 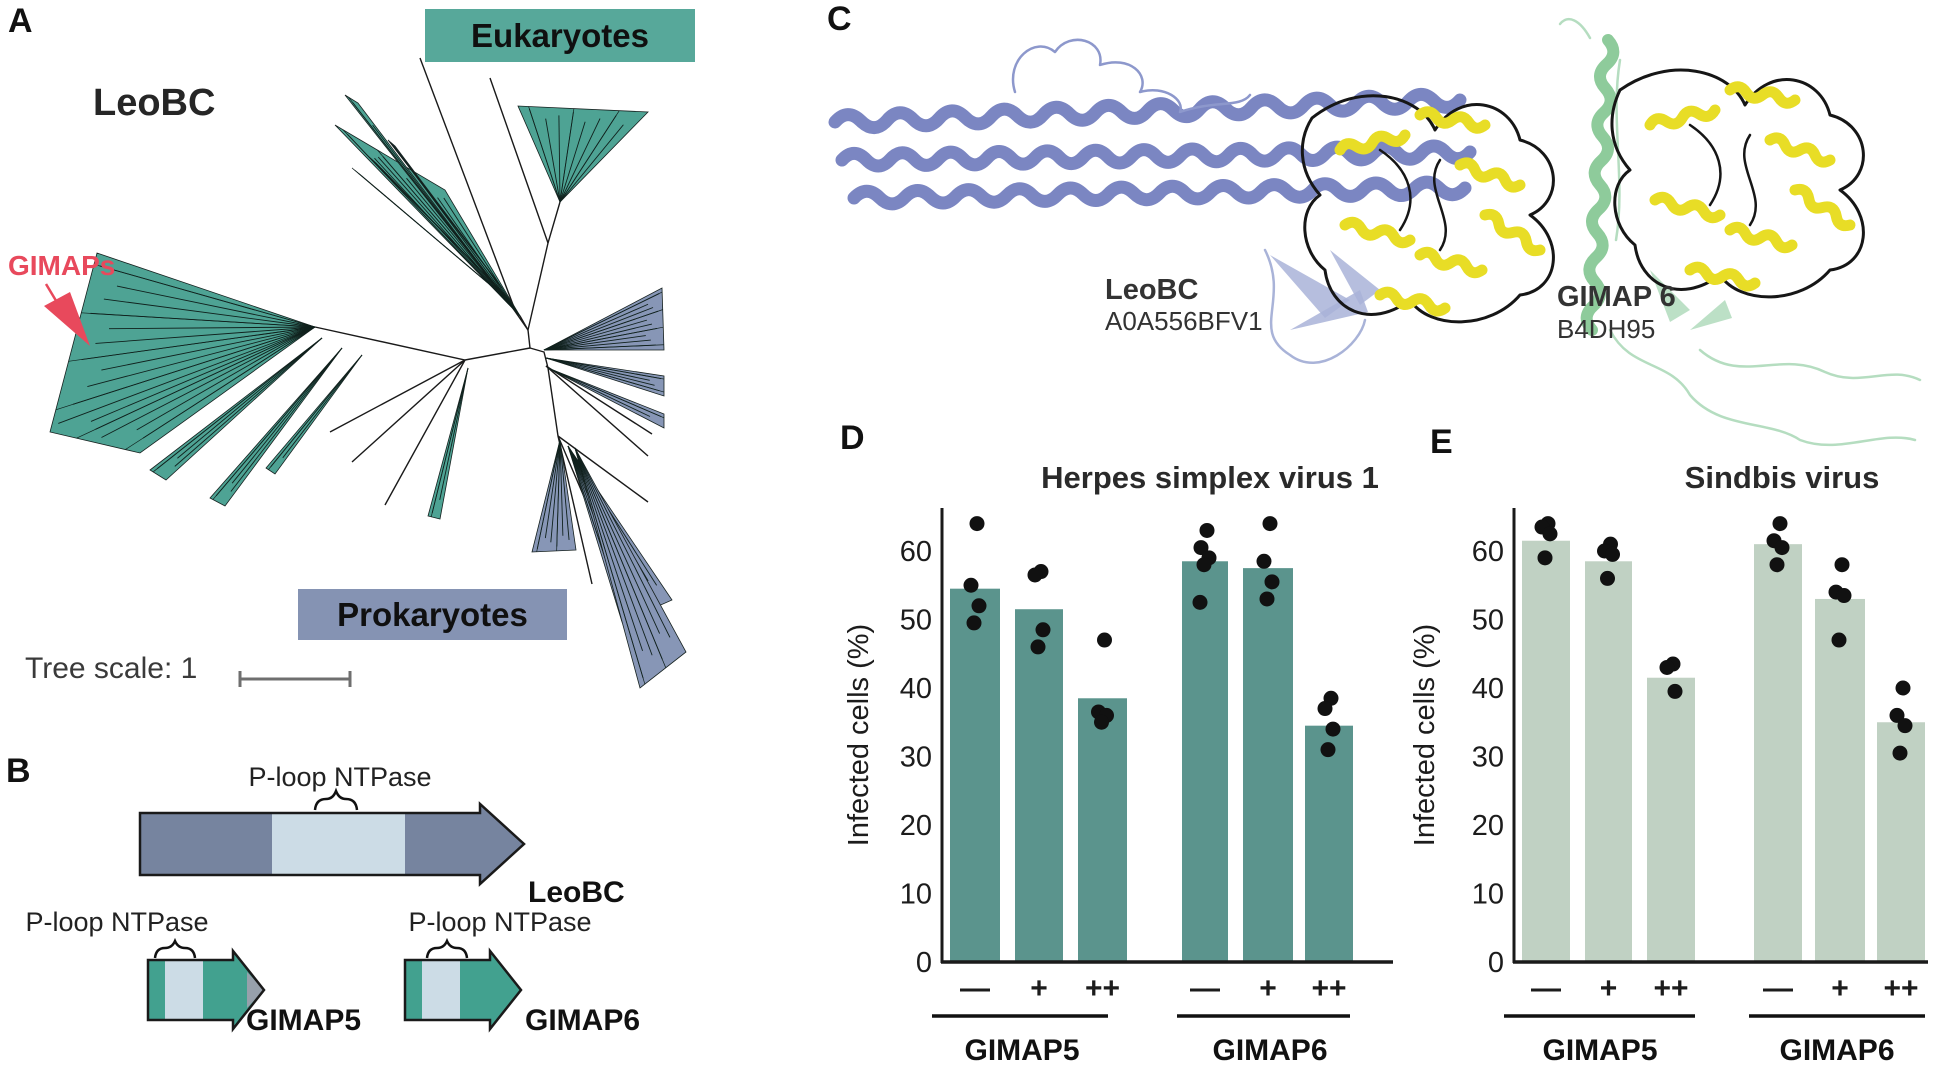 I want to click on group-label: GIMAP5, so click(x=1599, y=1050).